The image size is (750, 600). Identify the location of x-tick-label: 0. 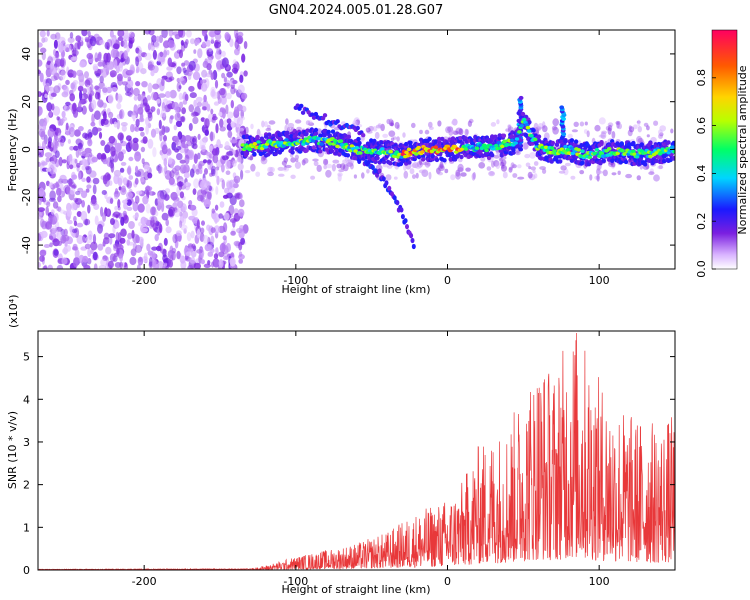
(447, 581).